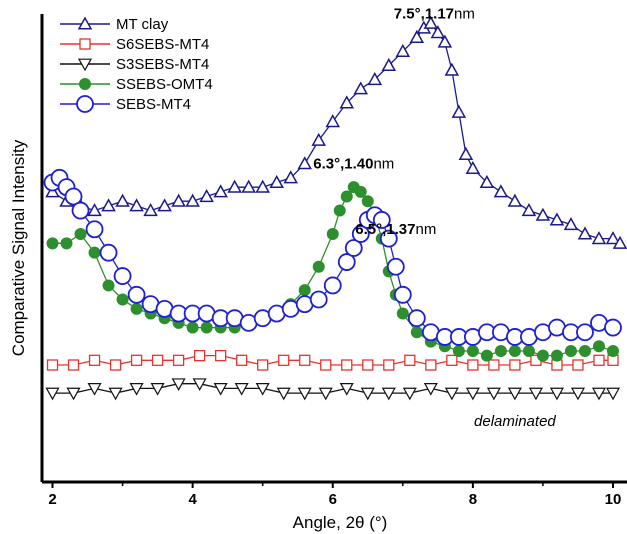 Image resolution: width=627 pixels, height=534 pixels. What do you see at coordinates (424, 14) in the screenshot?
I see `annotation-value: 7.5°,1.17` at bounding box center [424, 14].